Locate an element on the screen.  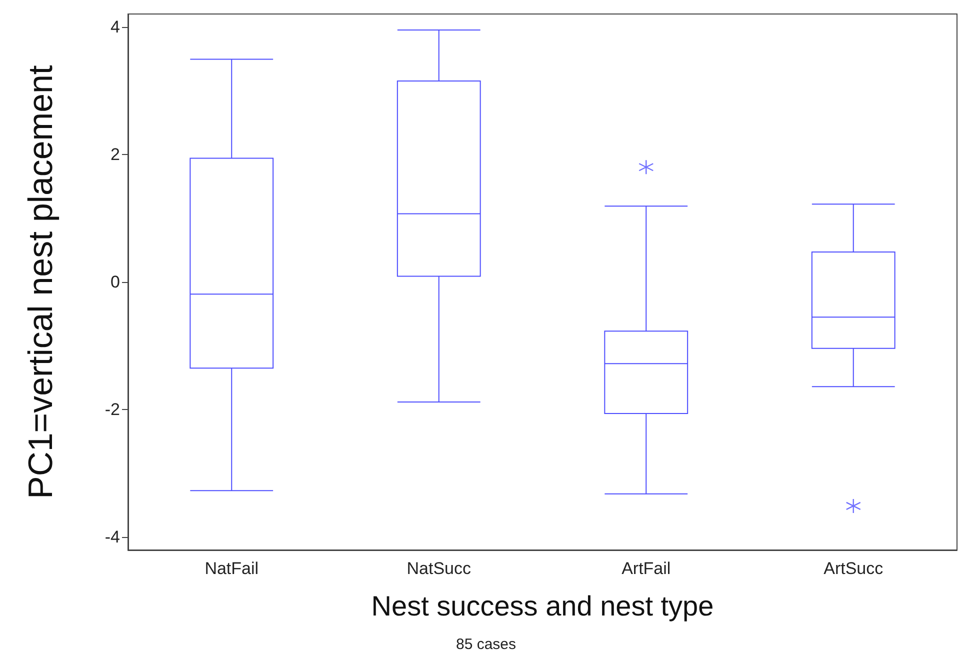
x-tick-label: ArtSucc is located at coordinates (854, 568).